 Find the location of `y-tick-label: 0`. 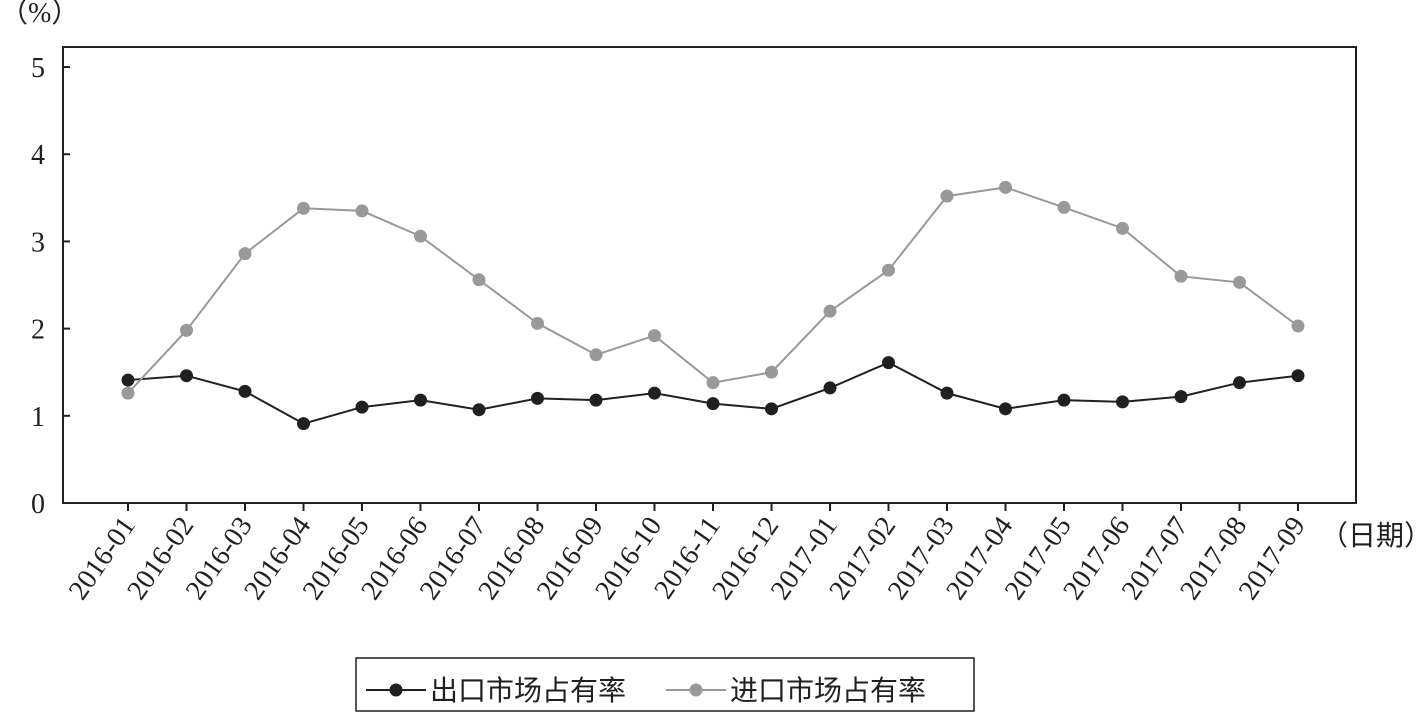

y-tick-label: 0 is located at coordinates (38, 504).